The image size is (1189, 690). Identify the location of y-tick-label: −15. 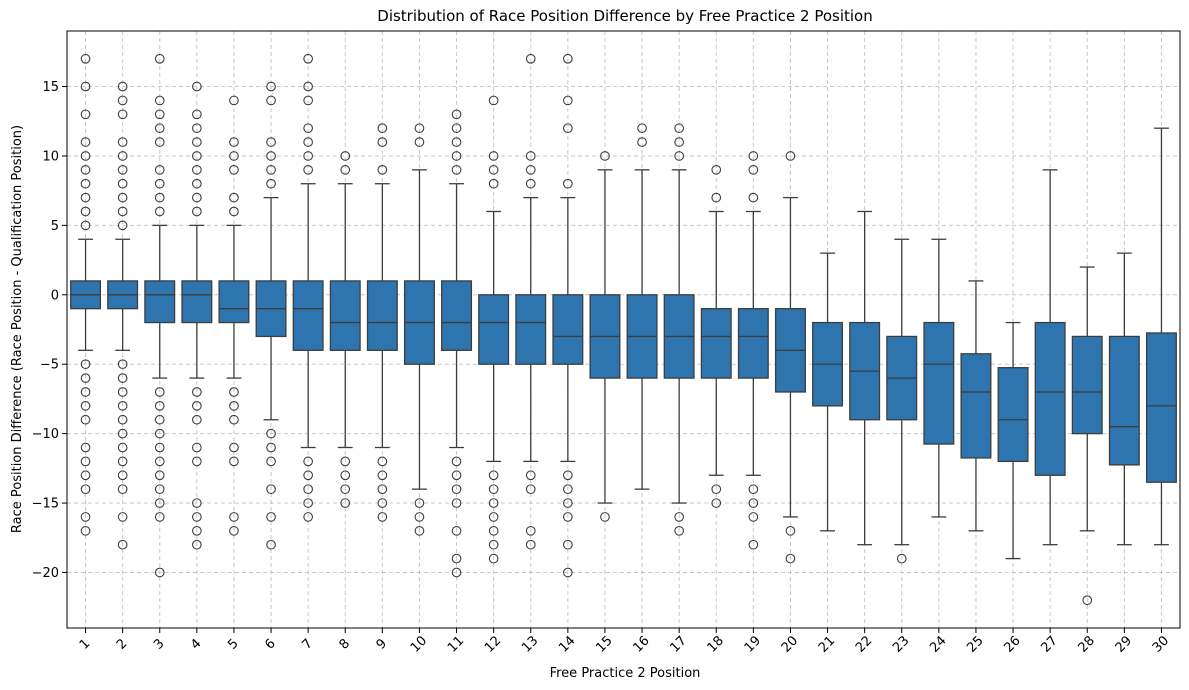
(45, 504).